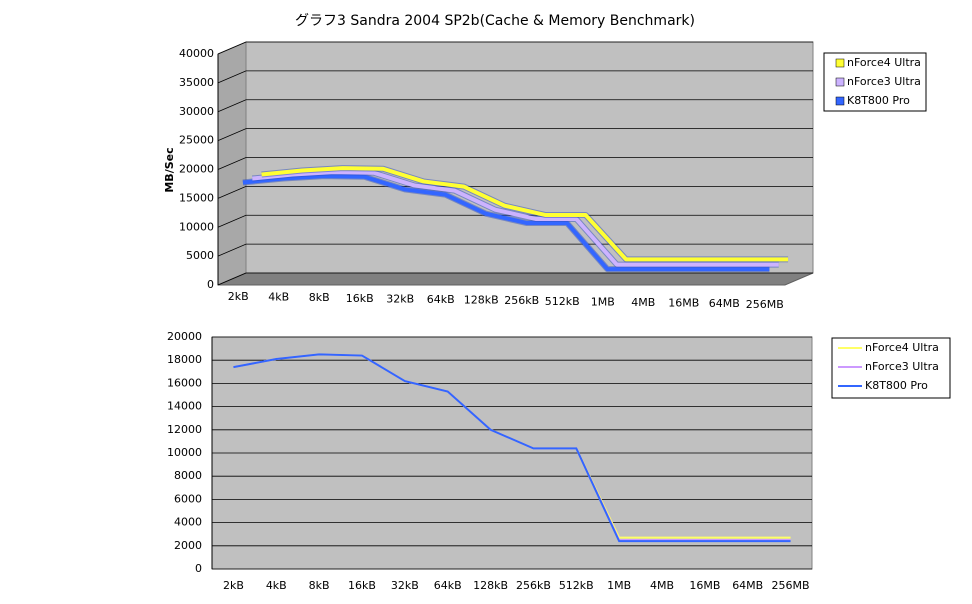 The width and height of the screenshot is (972, 604). What do you see at coordinates (196, 111) in the screenshot?
I see `y-tick-label: 30000` at bounding box center [196, 111].